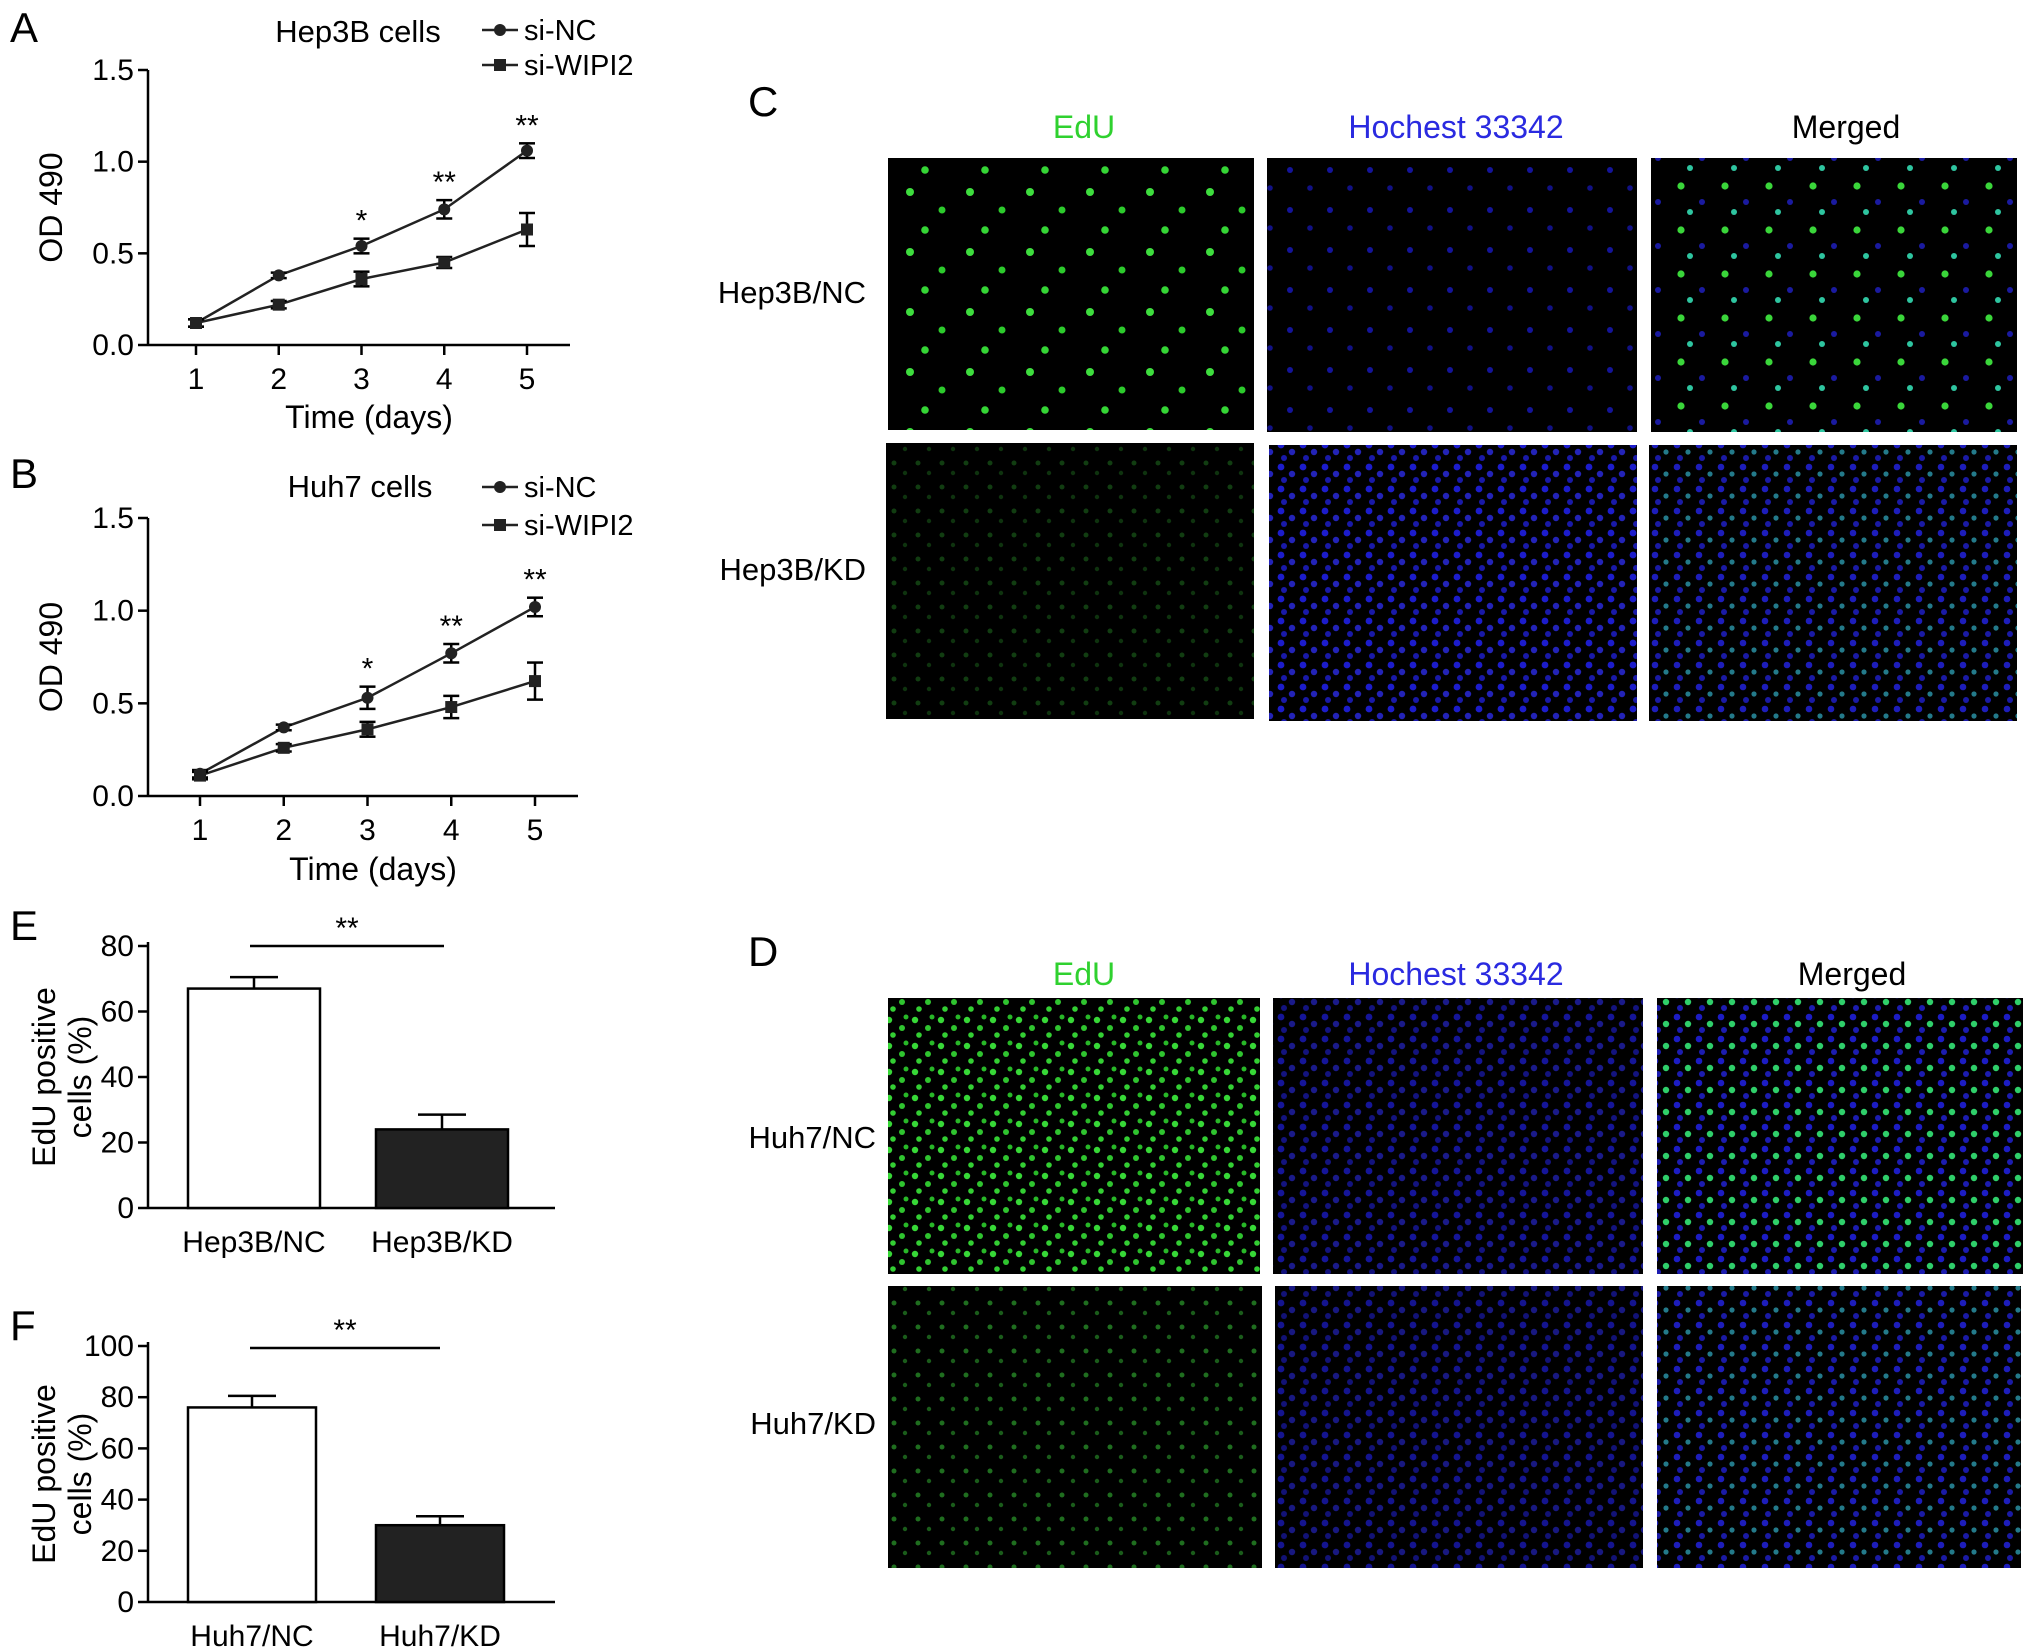 This screenshot has width=2032, height=1650. Describe the element at coordinates (763, 101) in the screenshot. I see `panel-letter-c: C` at that location.